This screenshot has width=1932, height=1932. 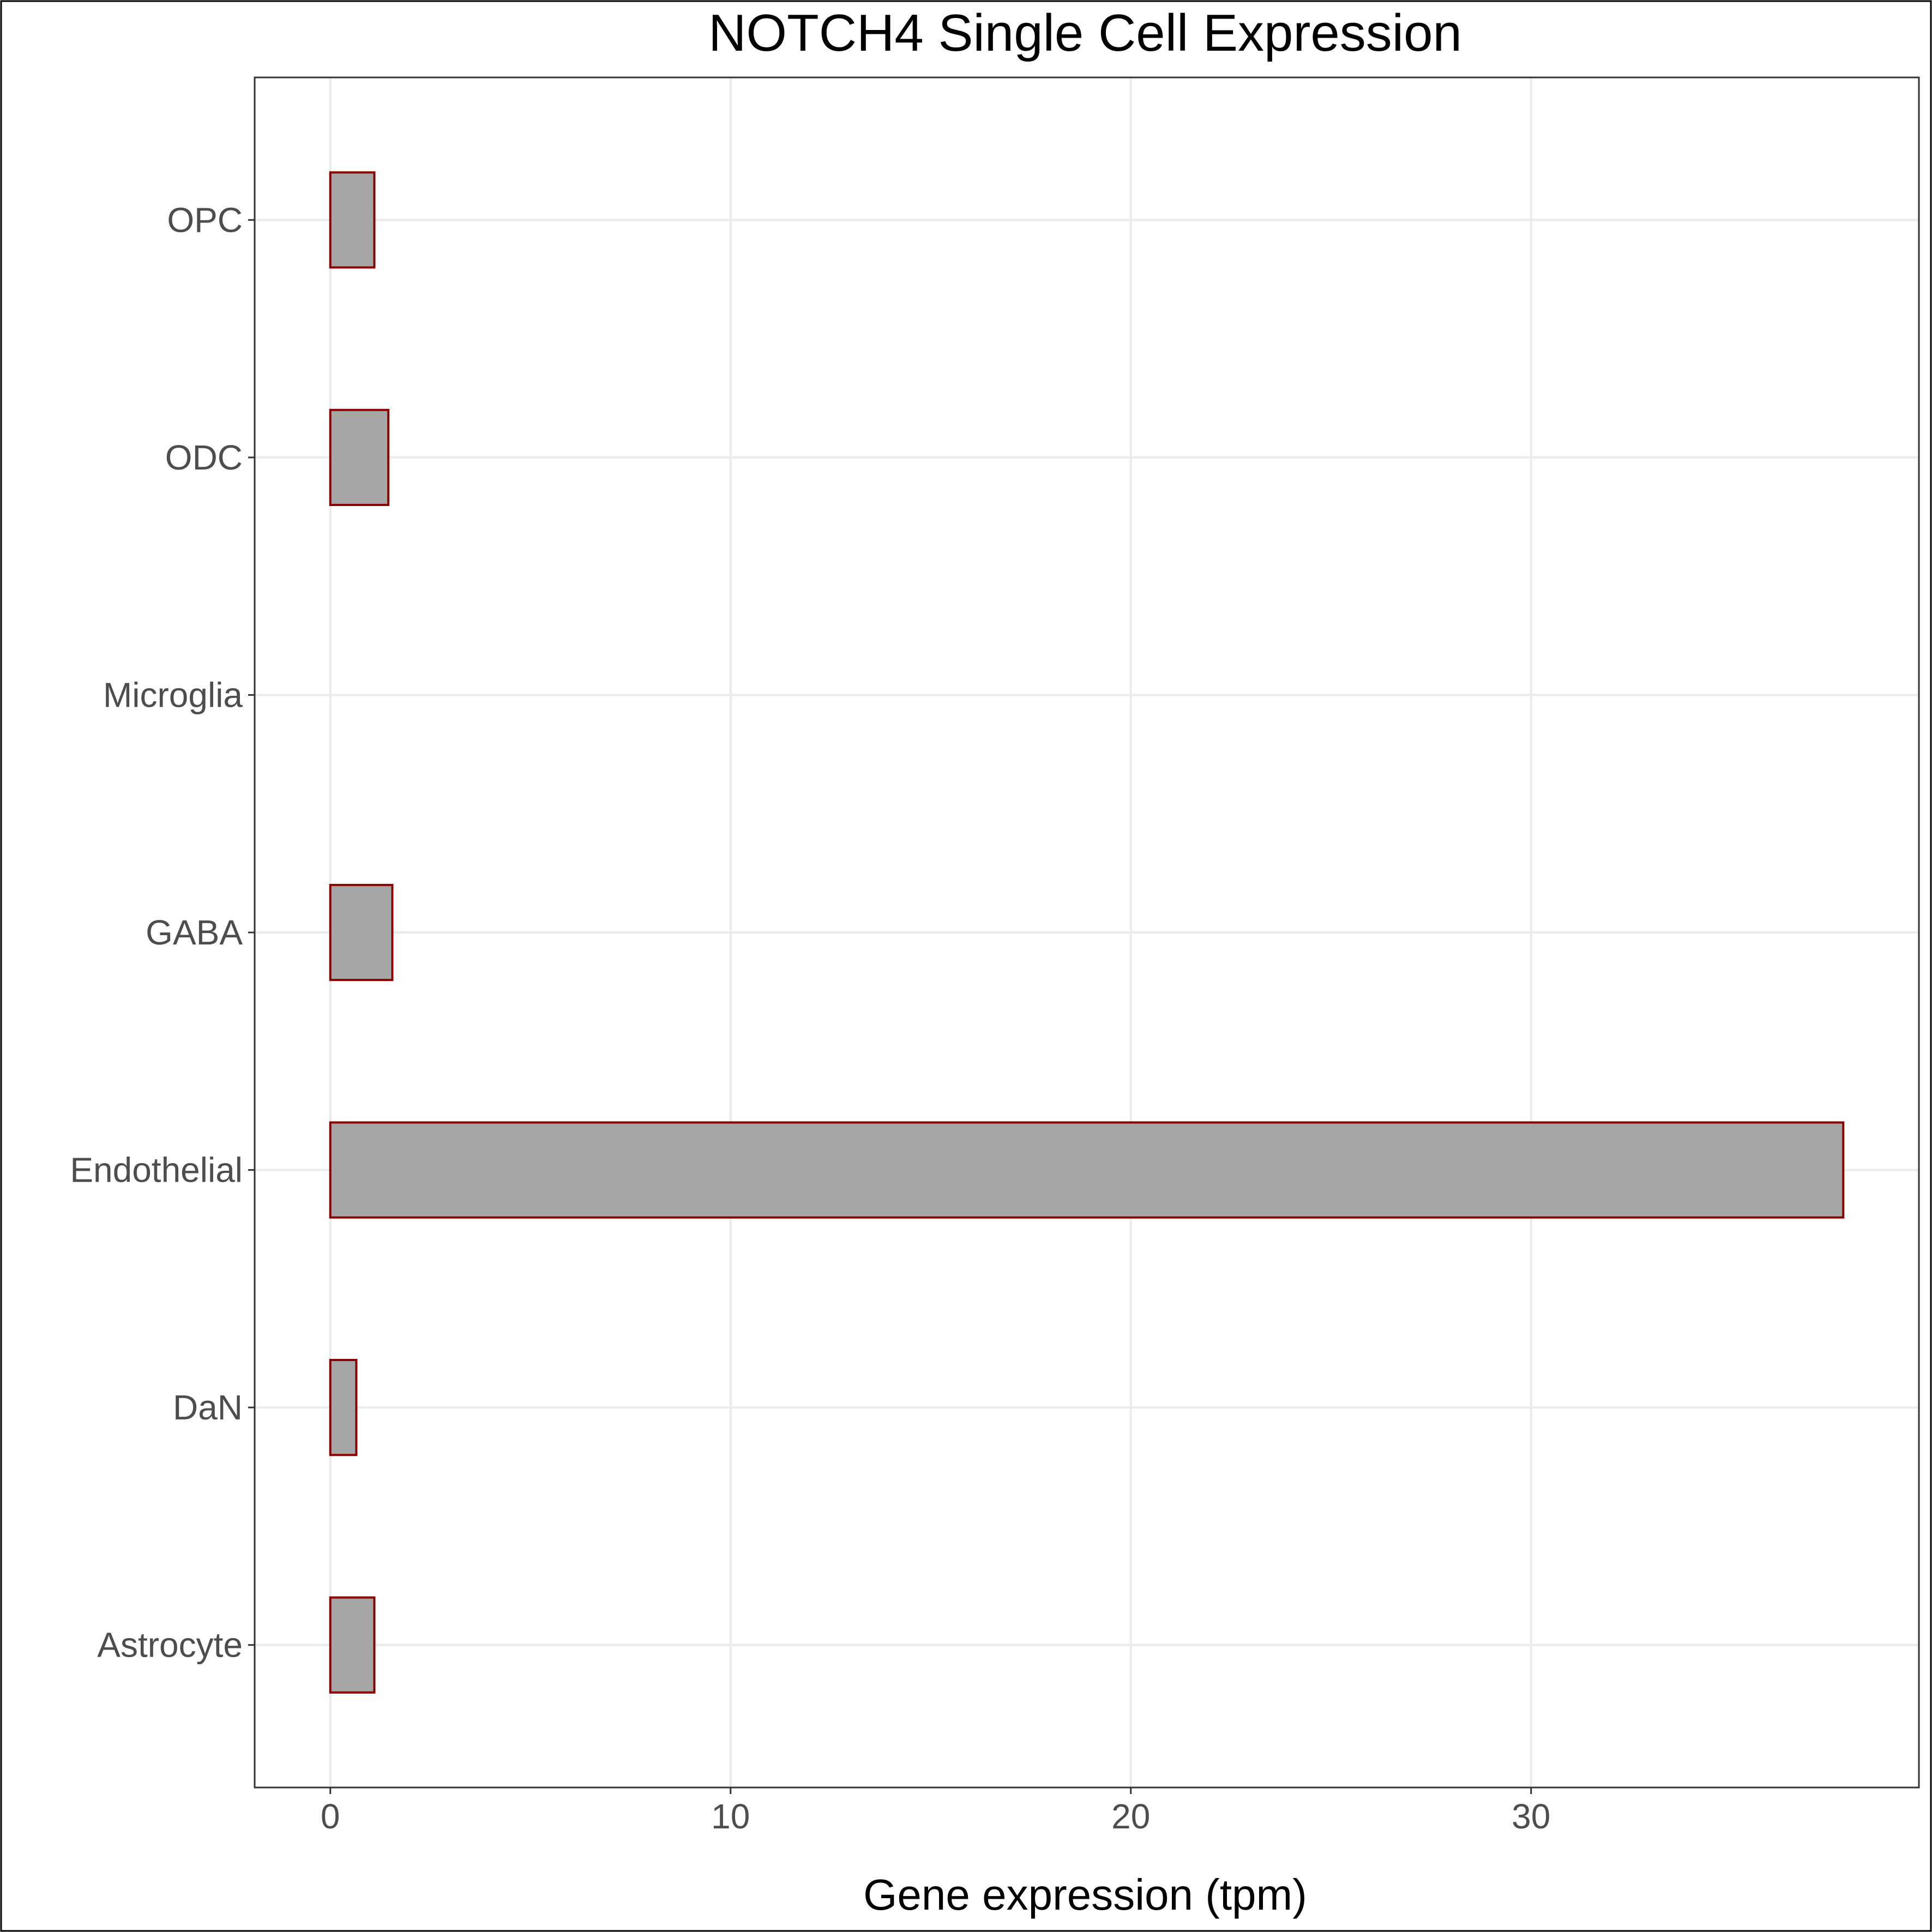 I want to click on y-tick-label: GABA, so click(x=194, y=932).